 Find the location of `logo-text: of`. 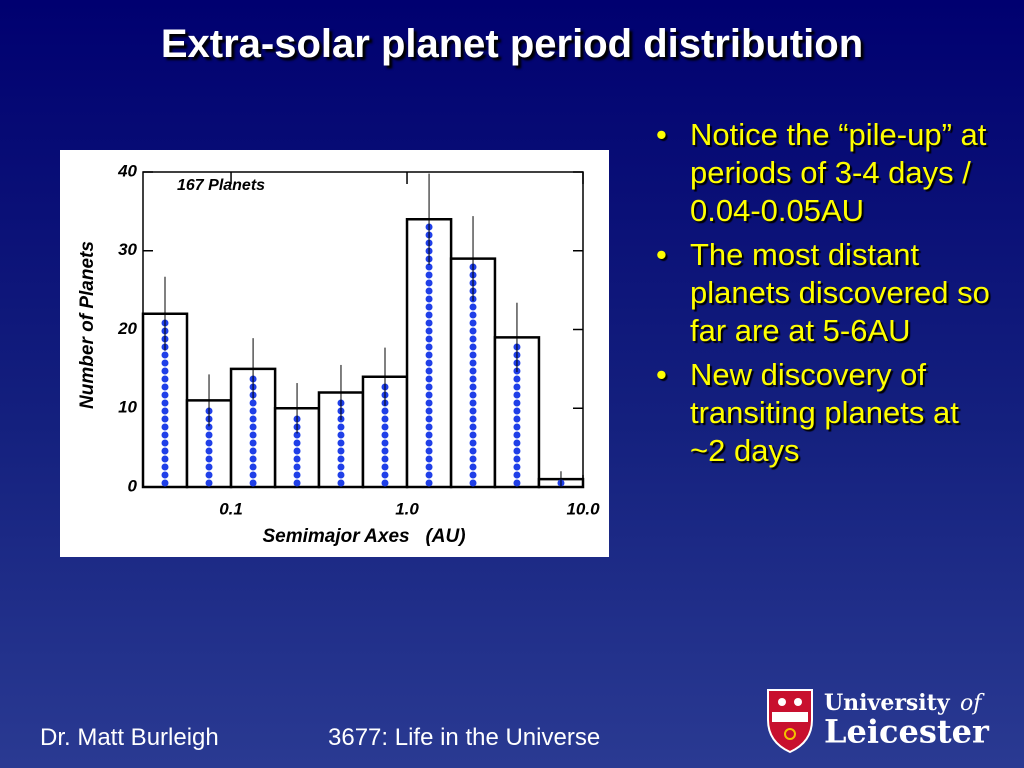

logo-text: of is located at coordinates (972, 703).